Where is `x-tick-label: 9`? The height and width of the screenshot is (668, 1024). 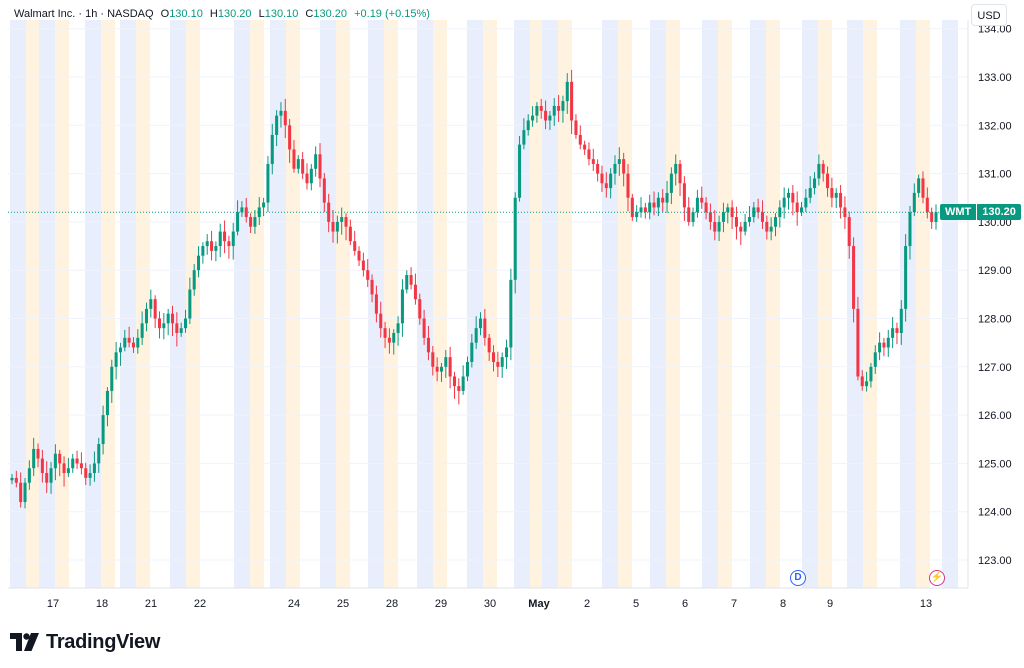
x-tick-label: 9 is located at coordinates (830, 604).